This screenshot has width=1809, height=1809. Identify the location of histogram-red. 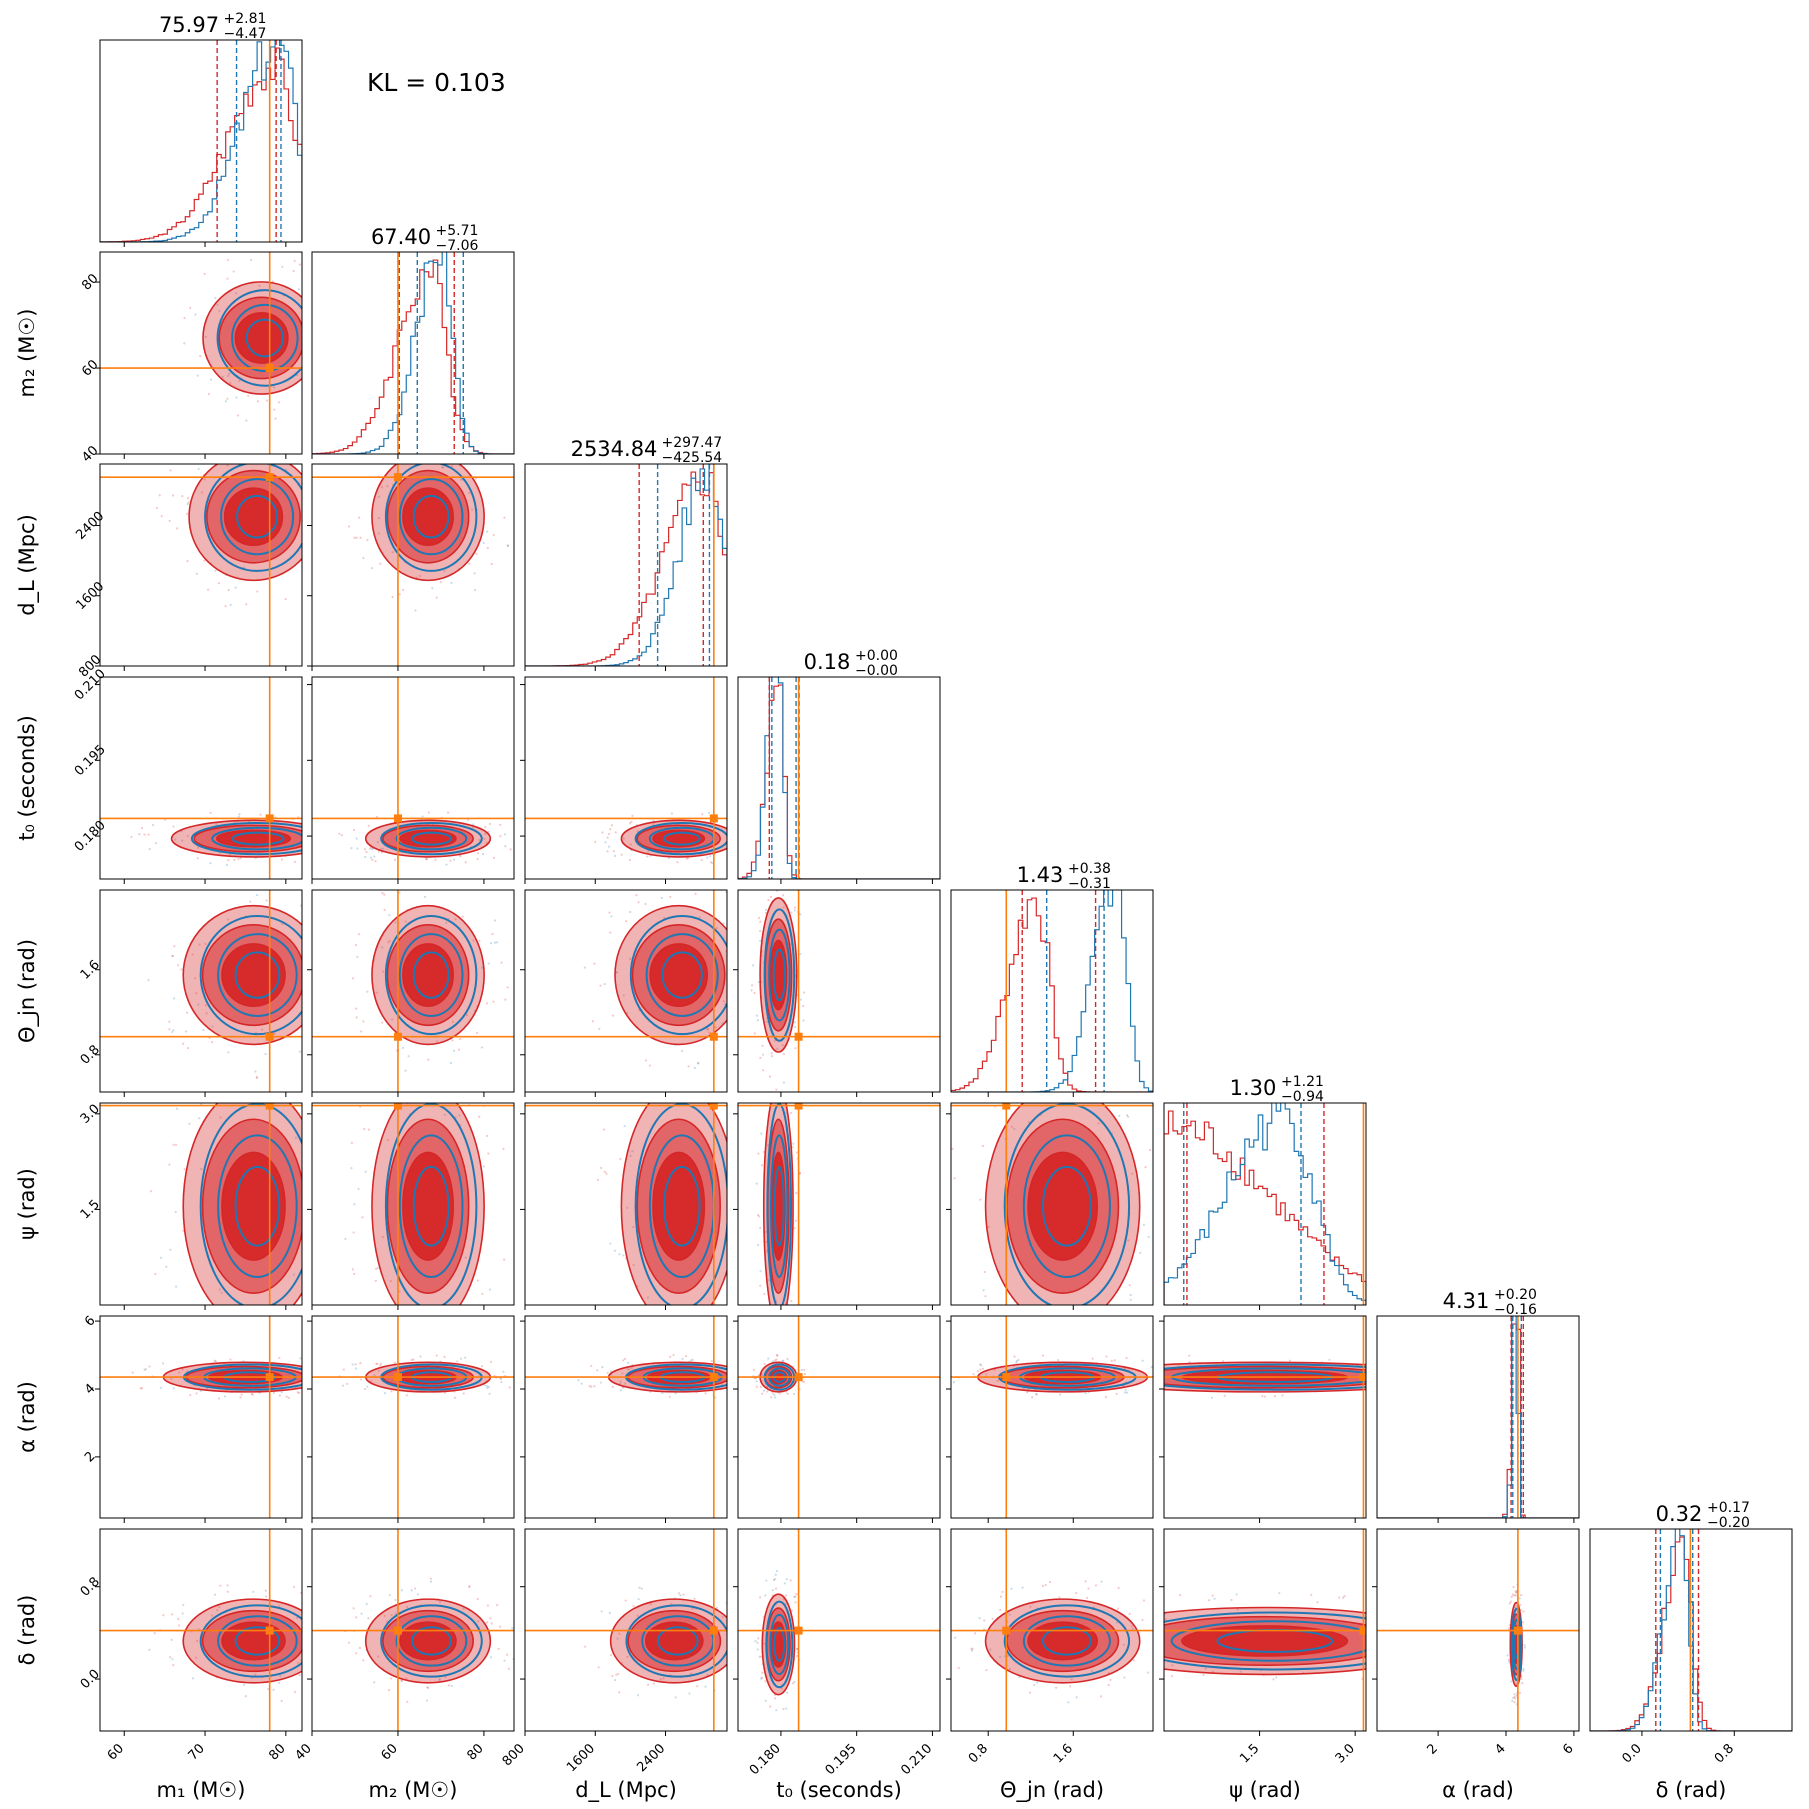
(839, 781).